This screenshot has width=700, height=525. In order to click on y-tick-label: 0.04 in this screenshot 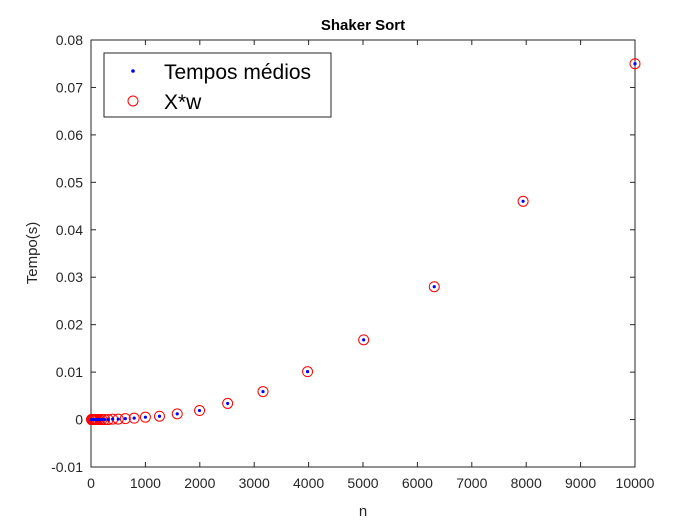, I will do `click(69, 230)`.